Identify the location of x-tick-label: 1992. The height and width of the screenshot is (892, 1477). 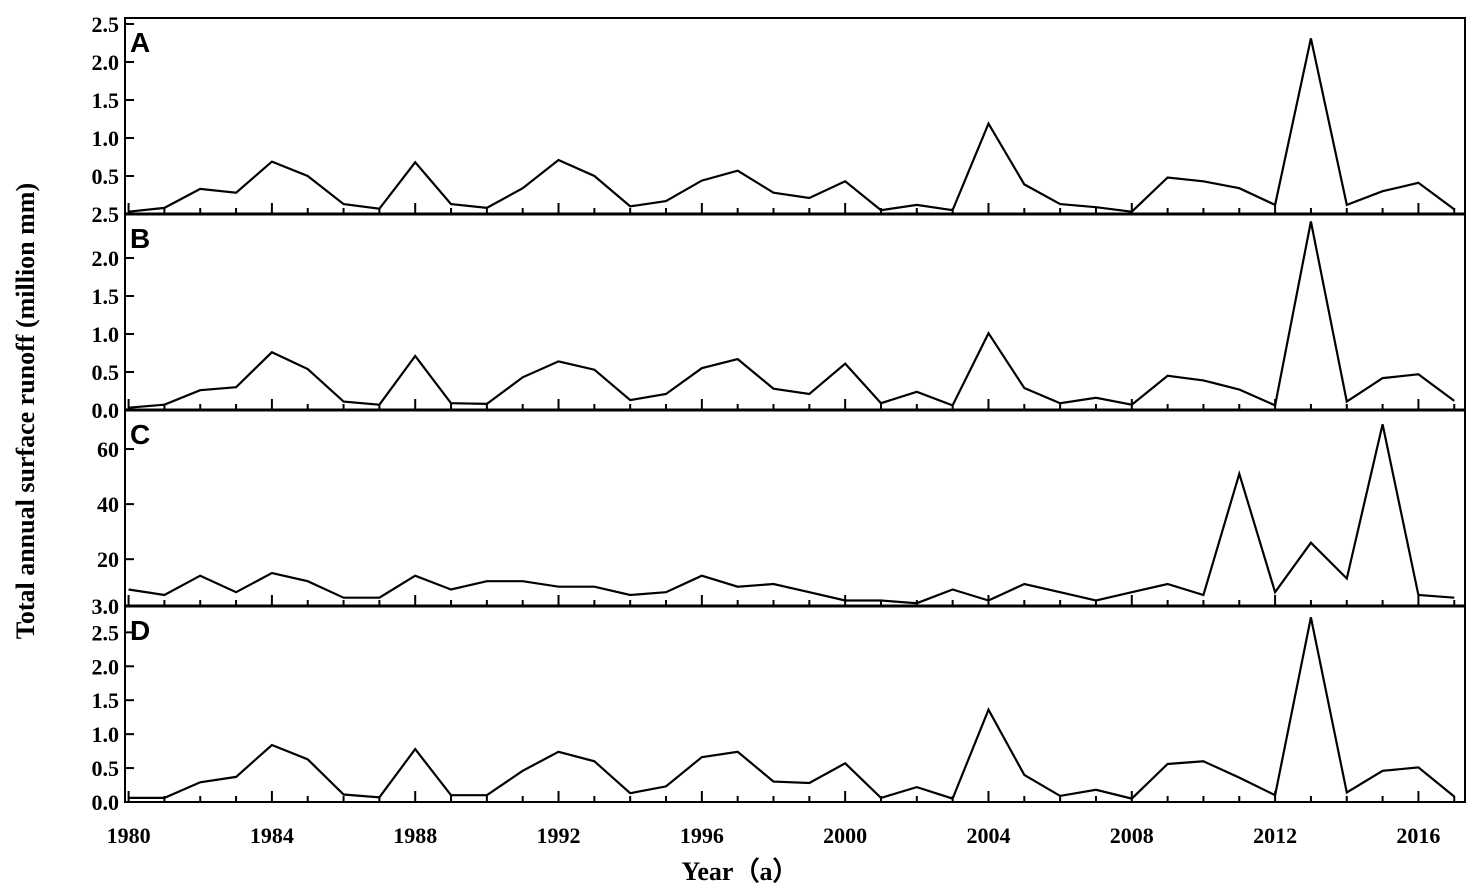
(559, 835).